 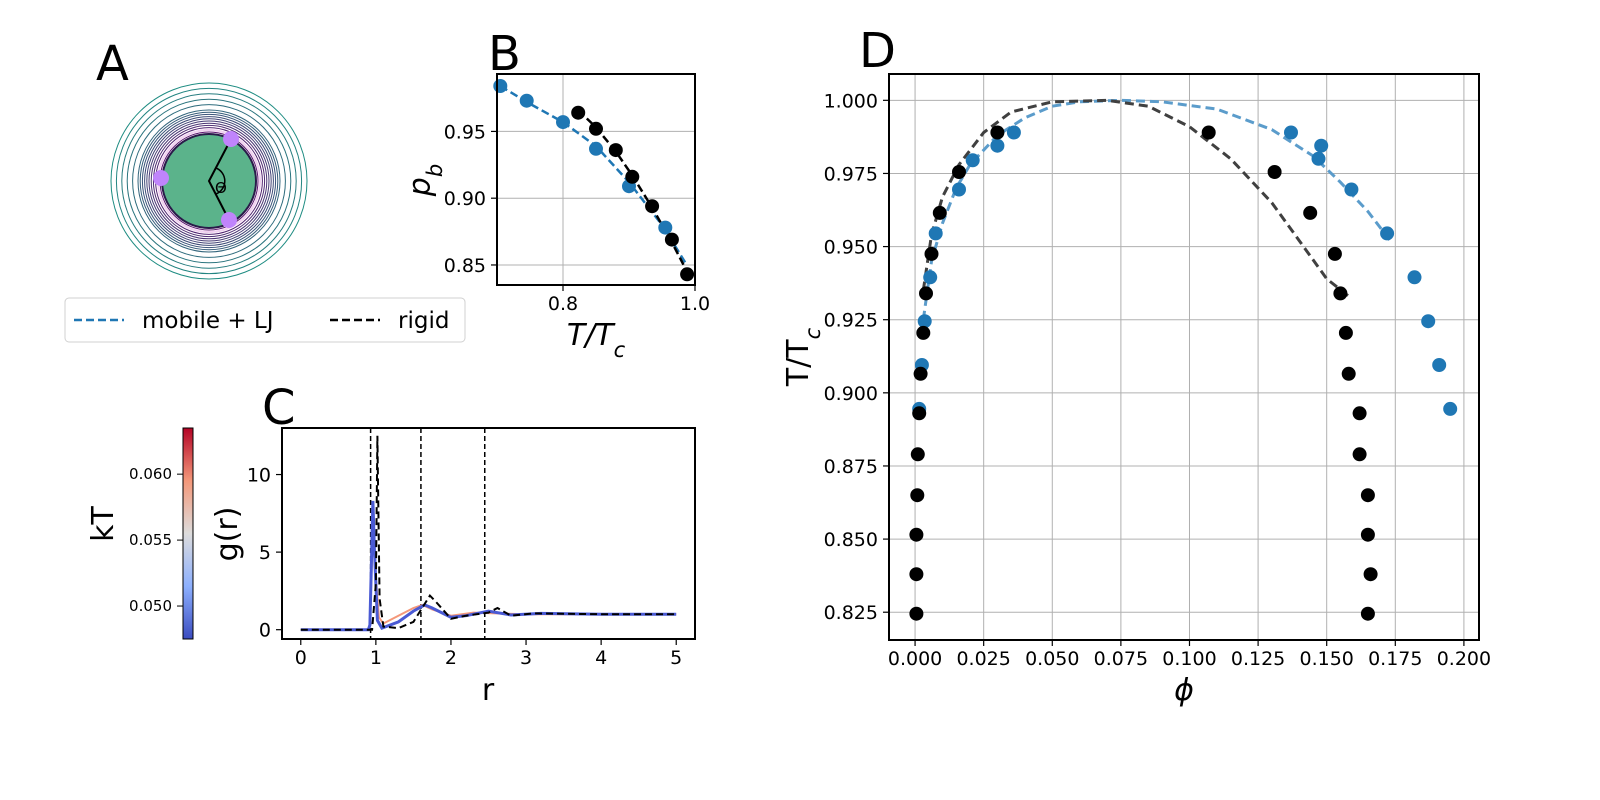 I want to click on panel-b-frame, so click(x=596, y=179).